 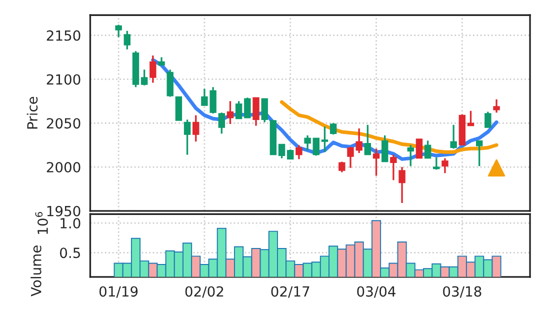 I want to click on x-tick-label: 01/19, so click(x=118, y=292).